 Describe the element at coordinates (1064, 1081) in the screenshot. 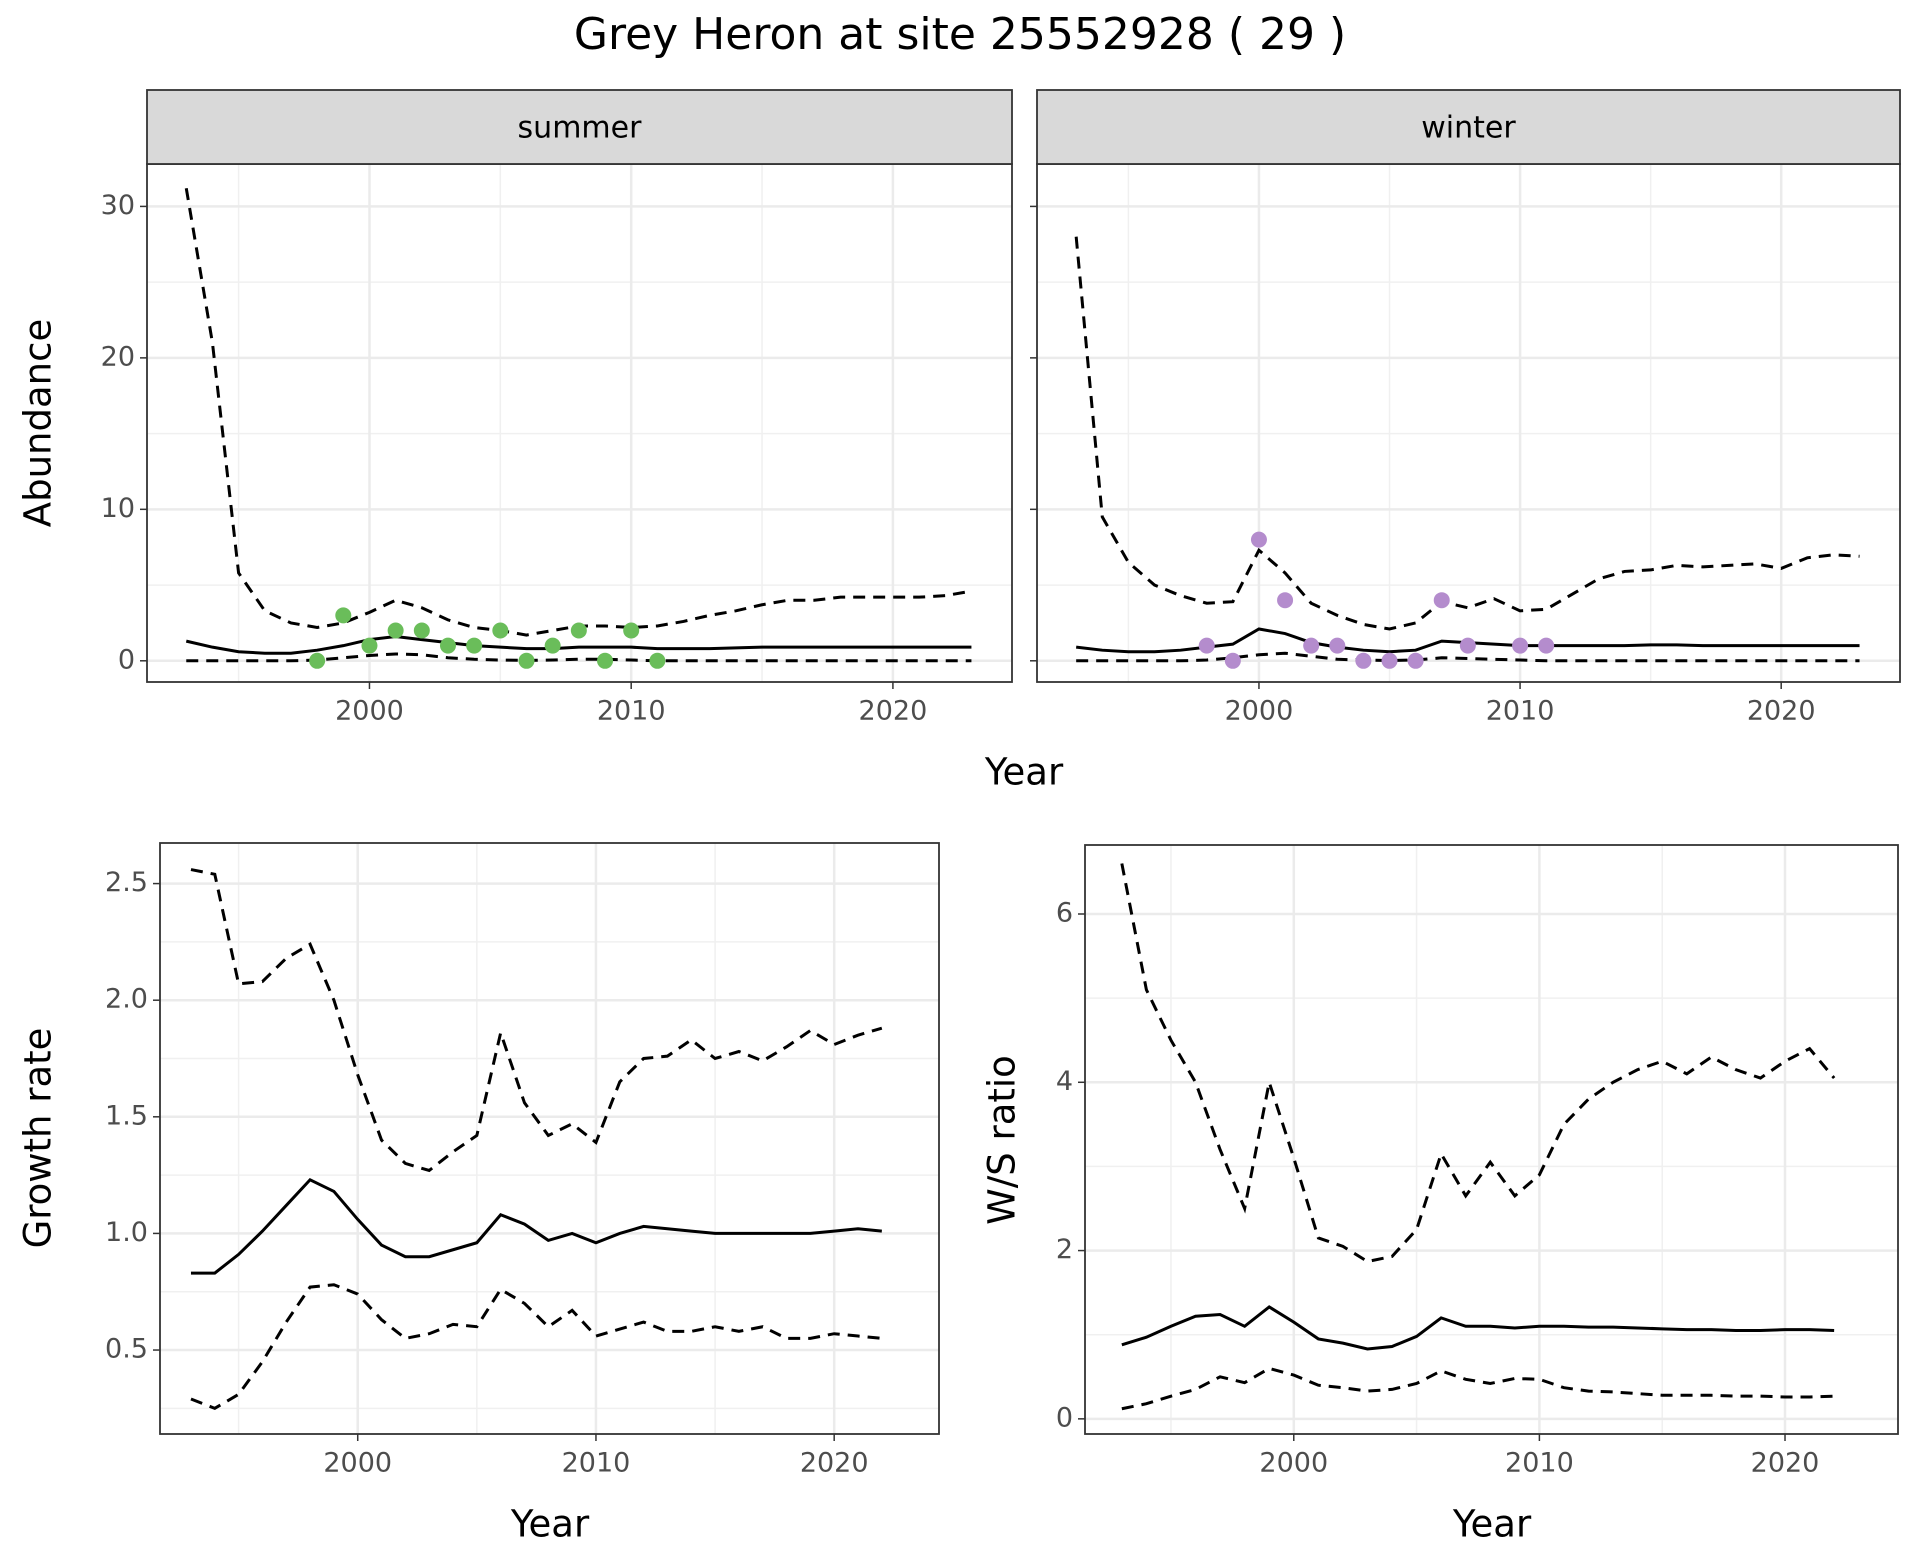

I see `y-tick-label: 4` at that location.